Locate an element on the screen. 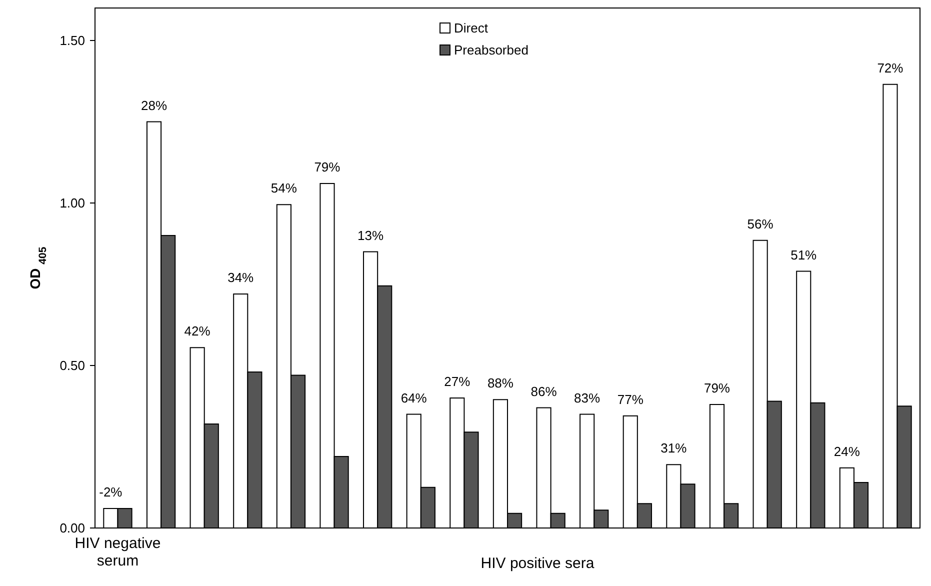  annotation: 54% is located at coordinates (284, 188).